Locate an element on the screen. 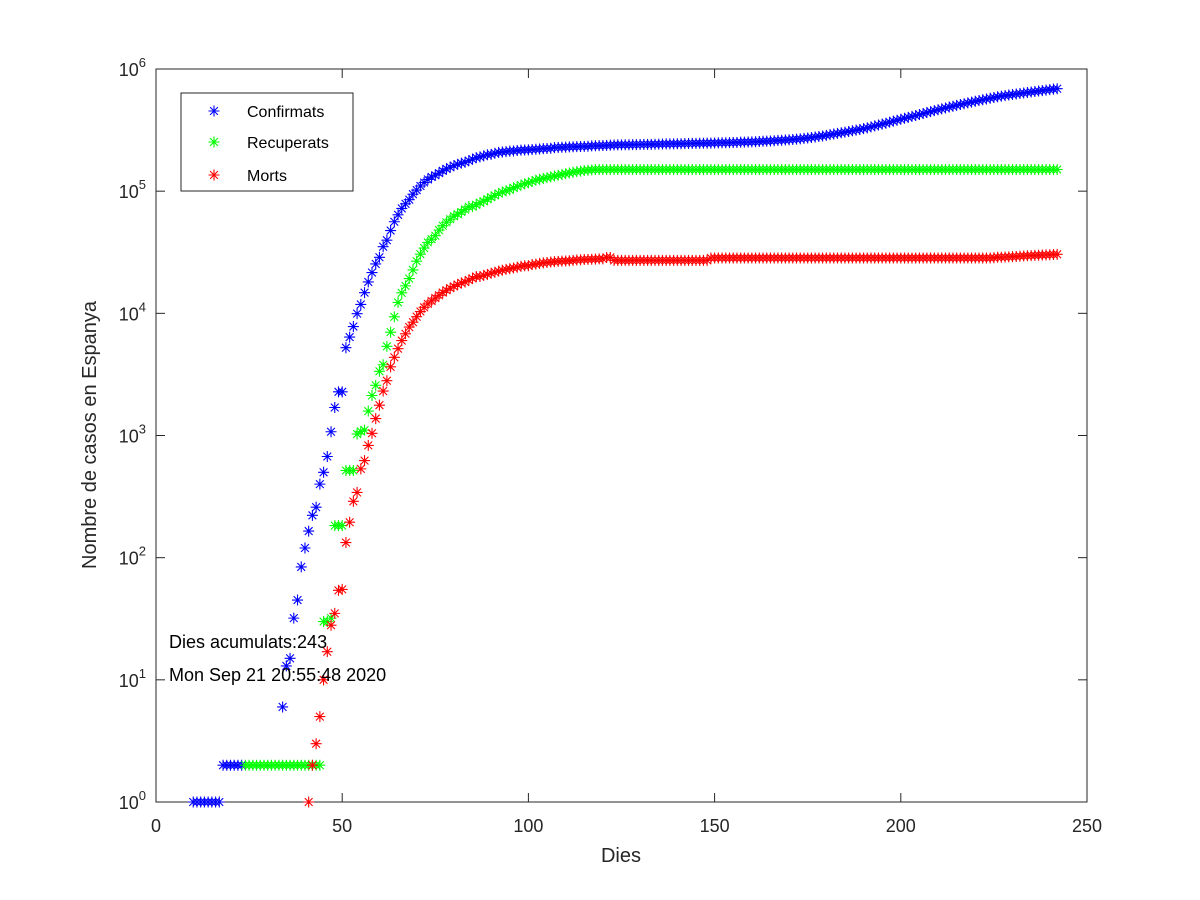  legend-entry-morts: Morts is located at coordinates (247, 176).